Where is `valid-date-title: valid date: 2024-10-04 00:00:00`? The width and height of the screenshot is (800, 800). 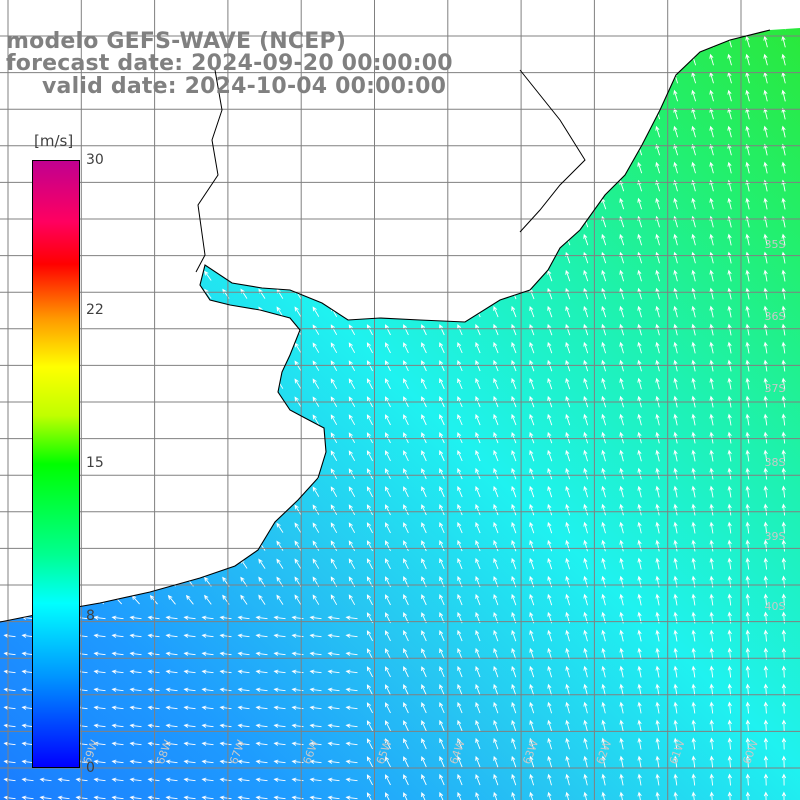
valid-date-title: valid date: 2024-10-04 00:00:00 is located at coordinates (244, 86).